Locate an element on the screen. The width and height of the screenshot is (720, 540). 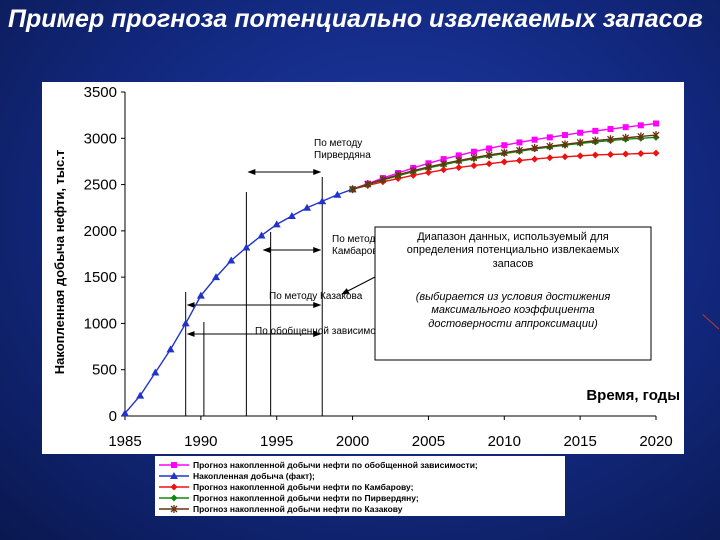
note-box is located at coordinates (513, 293).